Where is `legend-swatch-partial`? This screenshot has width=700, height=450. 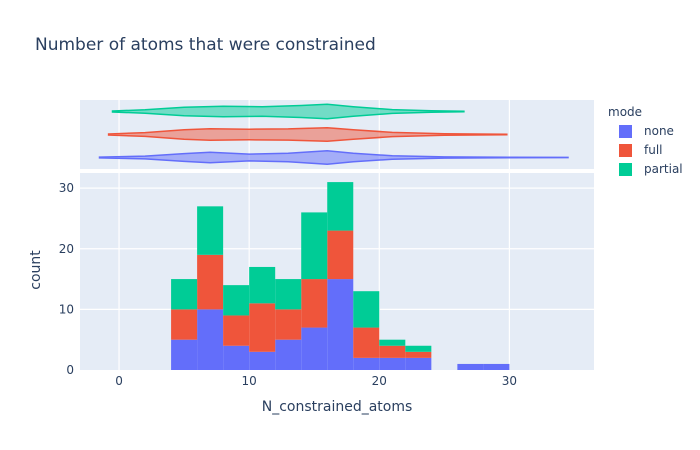 legend-swatch-partial is located at coordinates (625, 169).